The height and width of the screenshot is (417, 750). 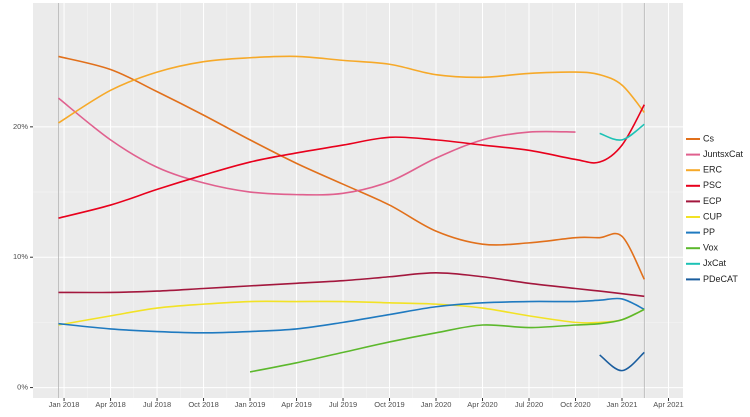 I want to click on legend-label: Cs, so click(x=708, y=138).